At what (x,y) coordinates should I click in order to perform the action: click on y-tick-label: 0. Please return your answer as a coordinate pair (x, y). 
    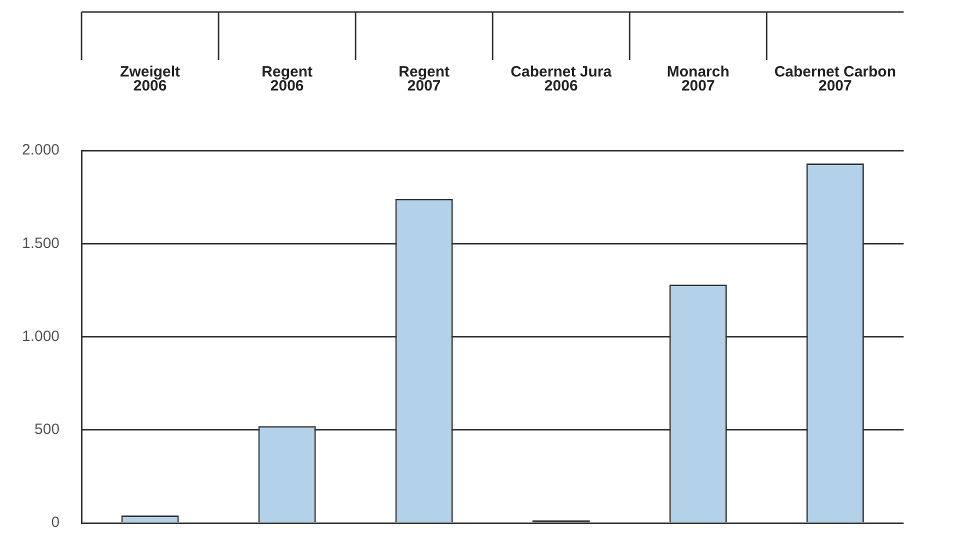
    Looking at the image, I should click on (55, 523).